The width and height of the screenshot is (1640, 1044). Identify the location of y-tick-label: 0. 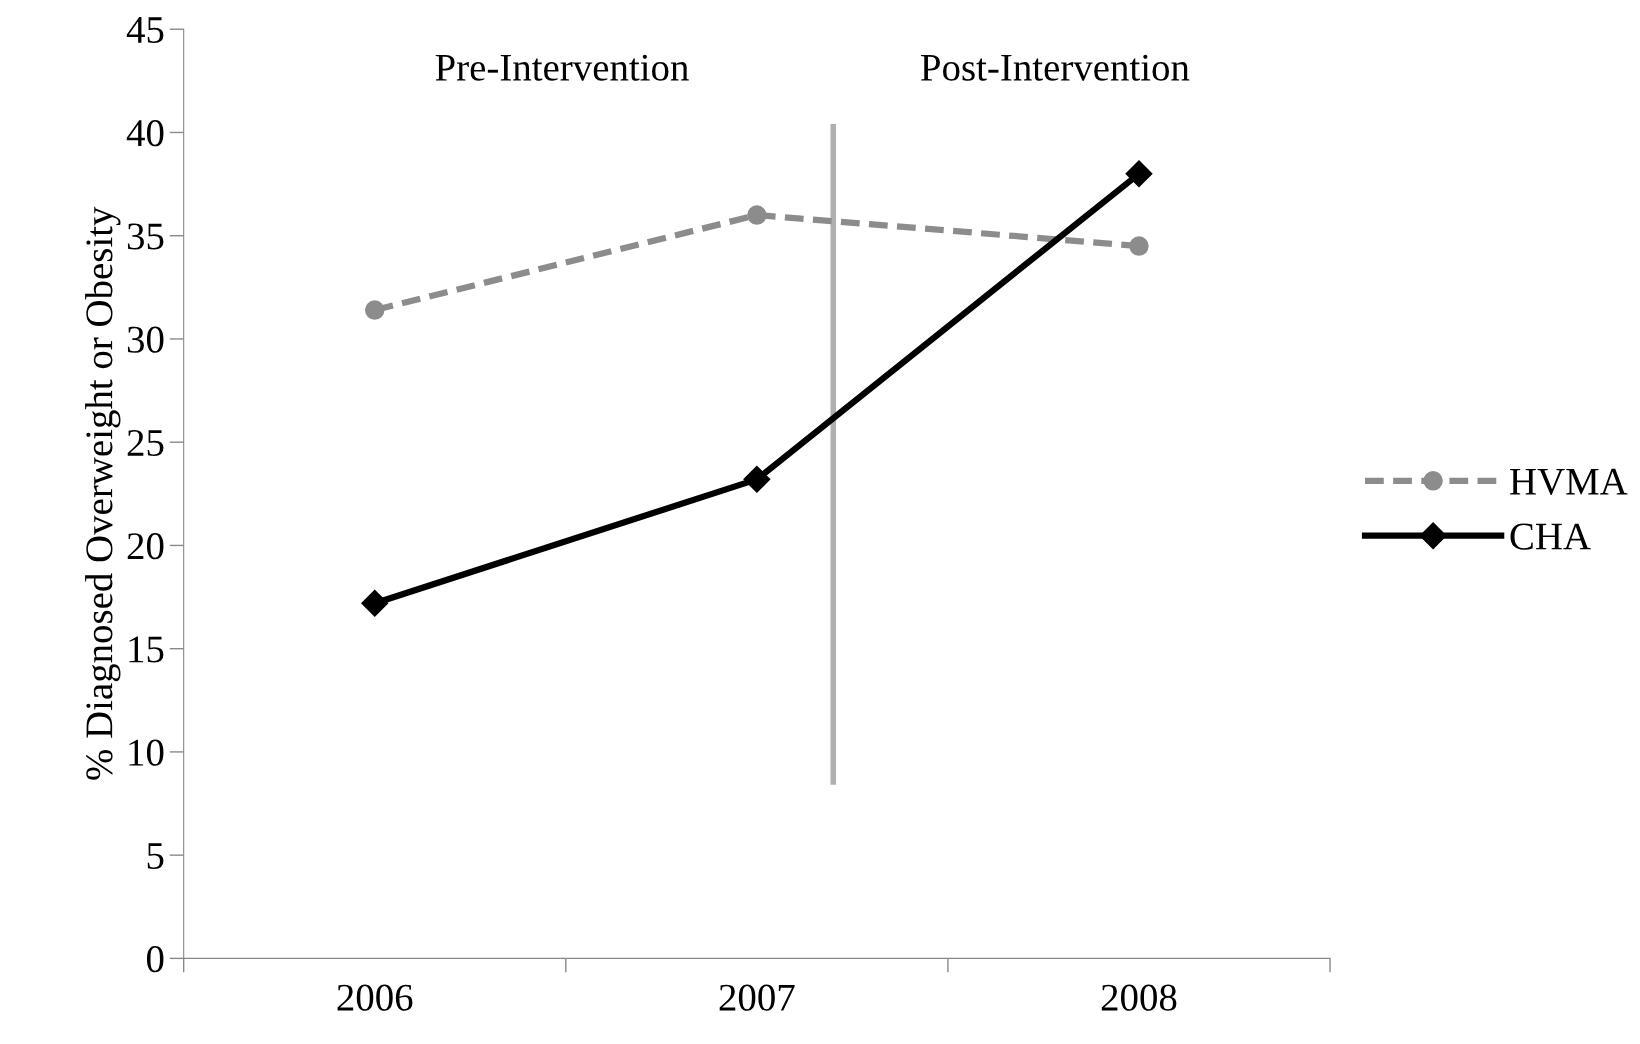
(155, 959).